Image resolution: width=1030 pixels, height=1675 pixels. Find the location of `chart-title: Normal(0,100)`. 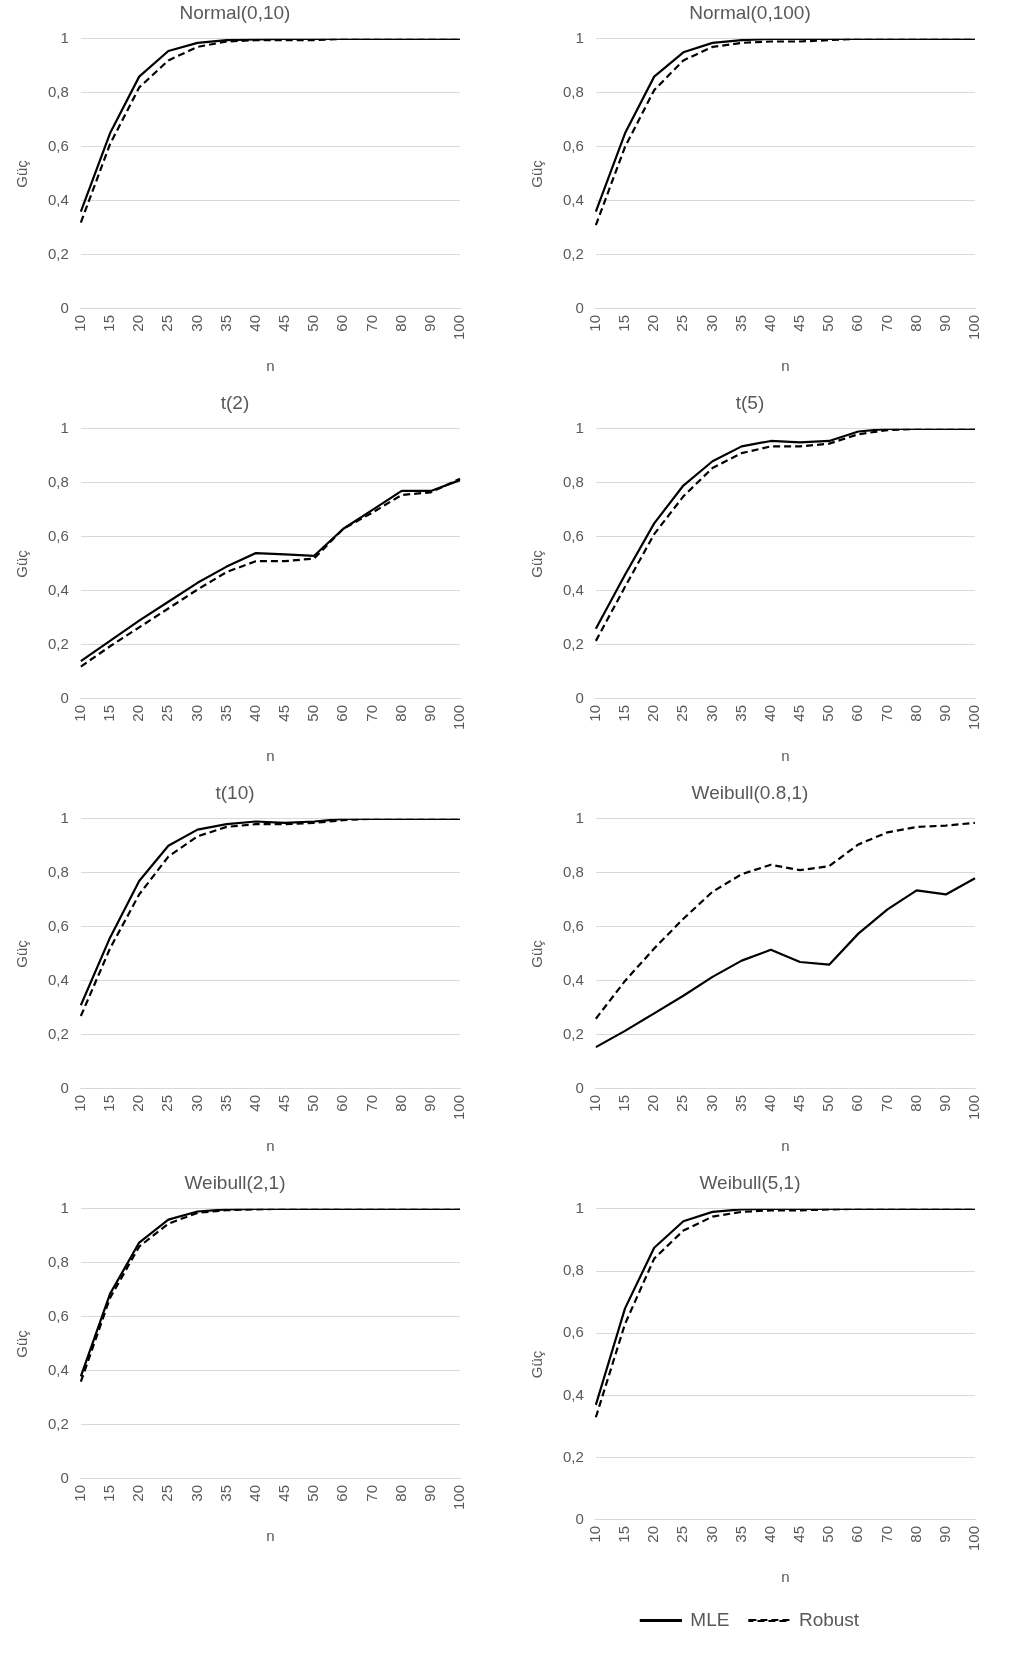

chart-title: Normal(0,100) is located at coordinates (750, 12).